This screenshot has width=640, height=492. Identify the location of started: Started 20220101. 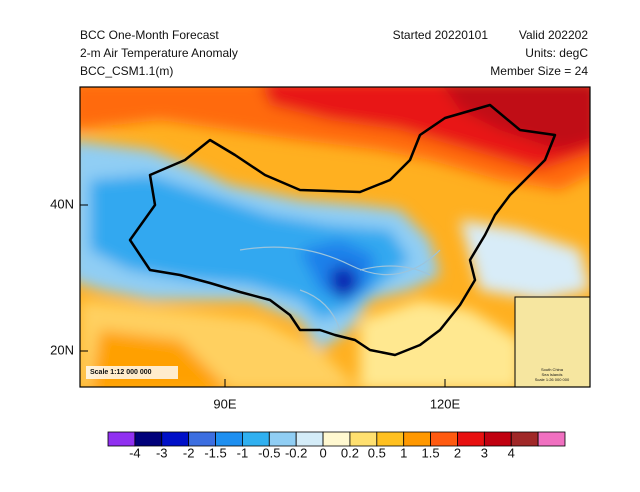
(441, 35).